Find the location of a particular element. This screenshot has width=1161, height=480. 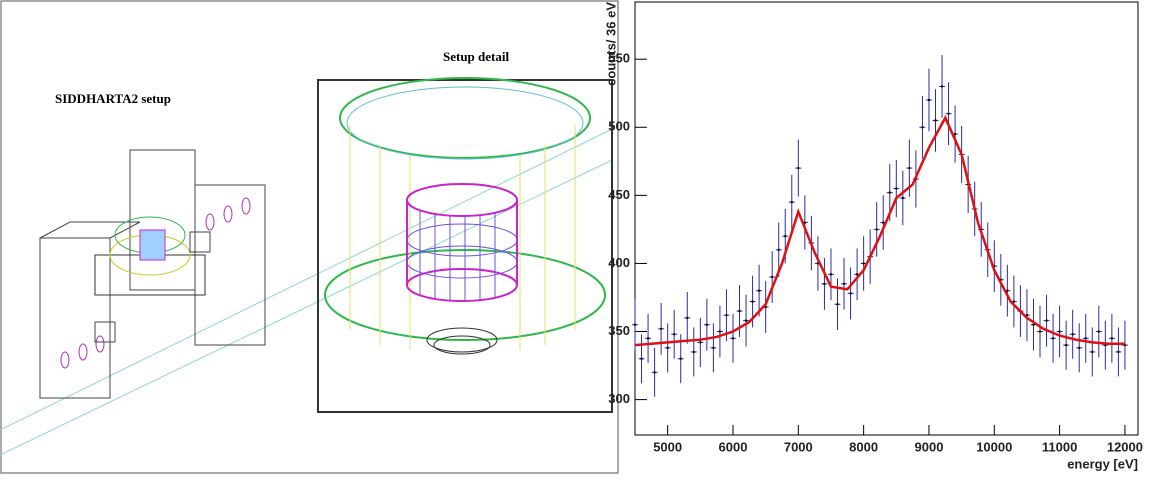

y-tick-label: 350 is located at coordinates (619, 330).